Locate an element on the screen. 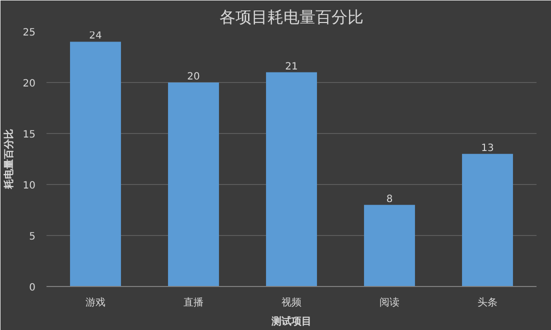 The image size is (551, 330). x-tick-label: 视频 is located at coordinates (292, 302).